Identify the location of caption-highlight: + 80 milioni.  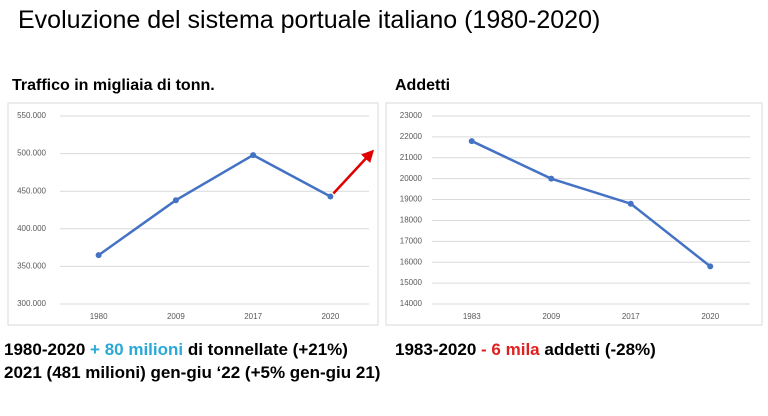
(137, 349).